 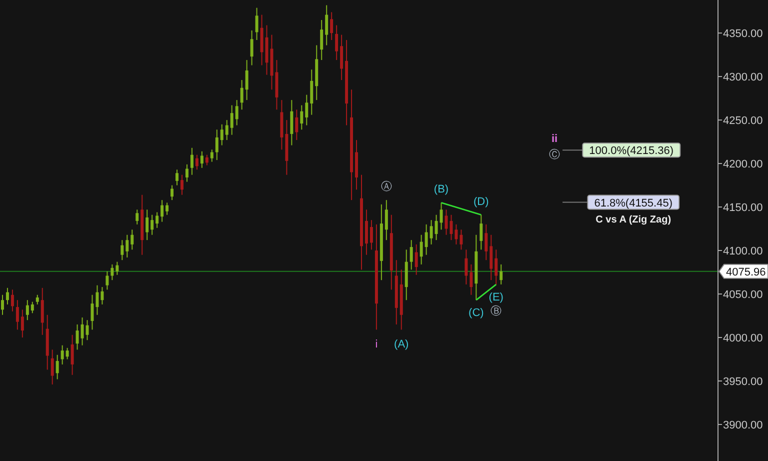 I want to click on annotation: Ⓒ, so click(x=554, y=155).